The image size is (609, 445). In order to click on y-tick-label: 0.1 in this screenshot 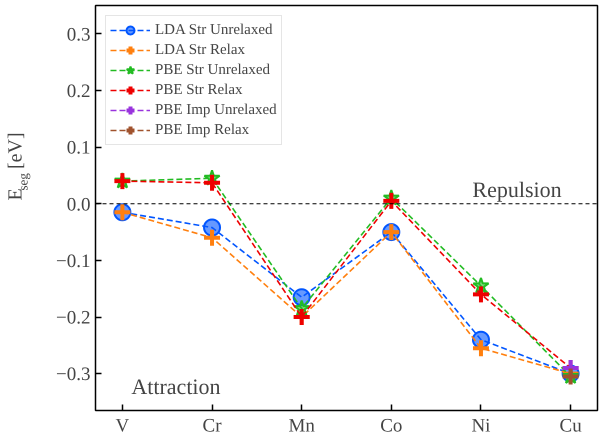, I will do `click(78, 148)`.